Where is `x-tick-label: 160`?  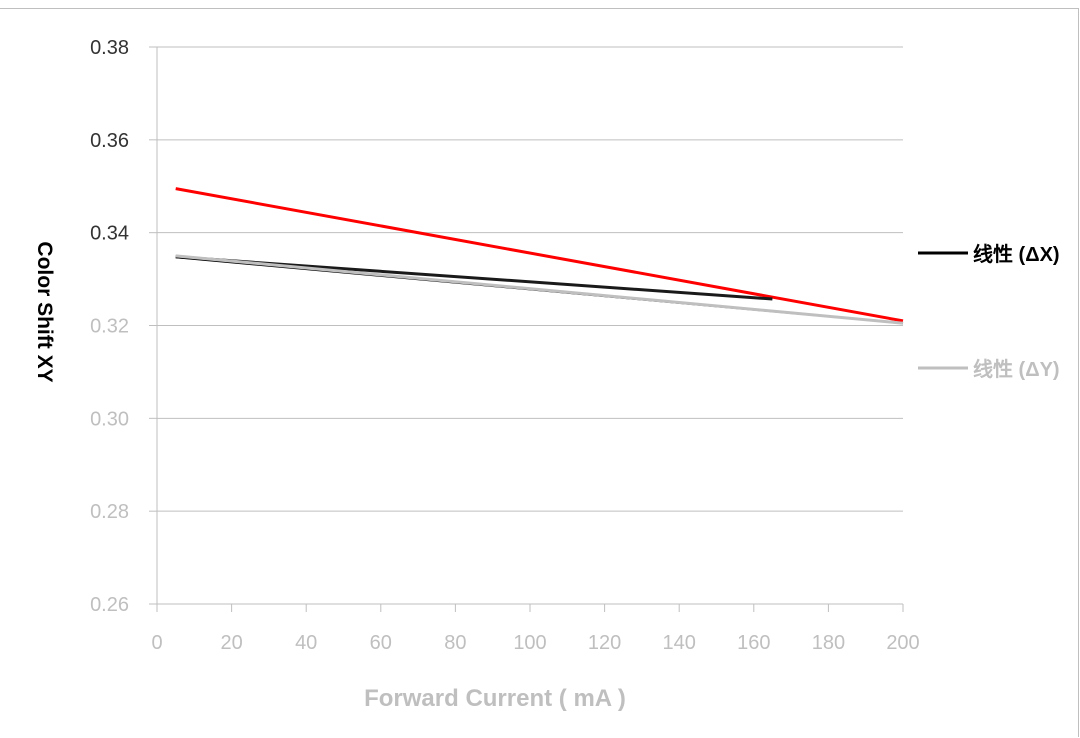 x-tick-label: 160 is located at coordinates (753, 643).